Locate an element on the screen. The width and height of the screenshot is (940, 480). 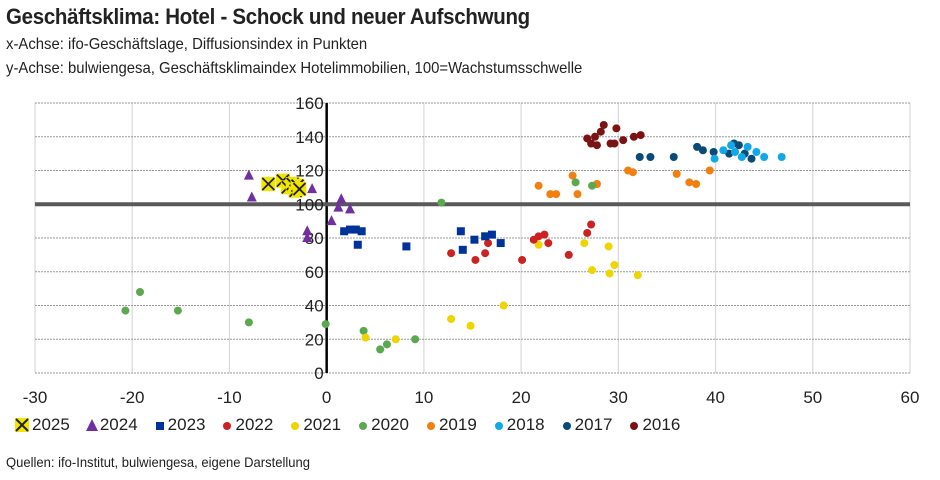
legend-label: 2024 is located at coordinates (118, 424).